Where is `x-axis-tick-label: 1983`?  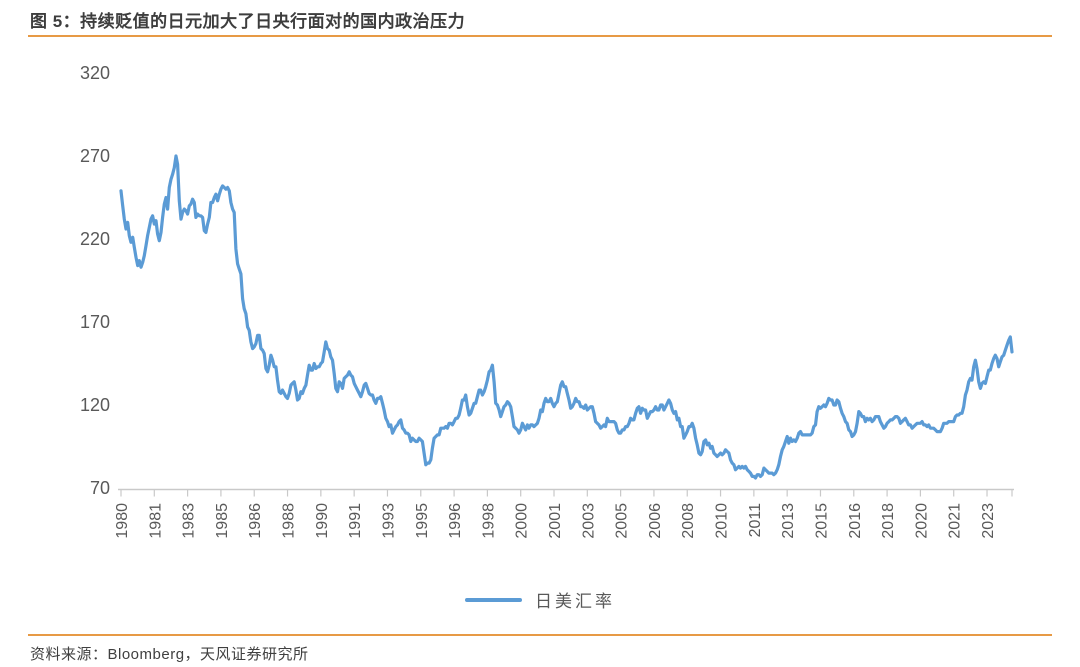 x-axis-tick-label: 1983 is located at coordinates (189, 521).